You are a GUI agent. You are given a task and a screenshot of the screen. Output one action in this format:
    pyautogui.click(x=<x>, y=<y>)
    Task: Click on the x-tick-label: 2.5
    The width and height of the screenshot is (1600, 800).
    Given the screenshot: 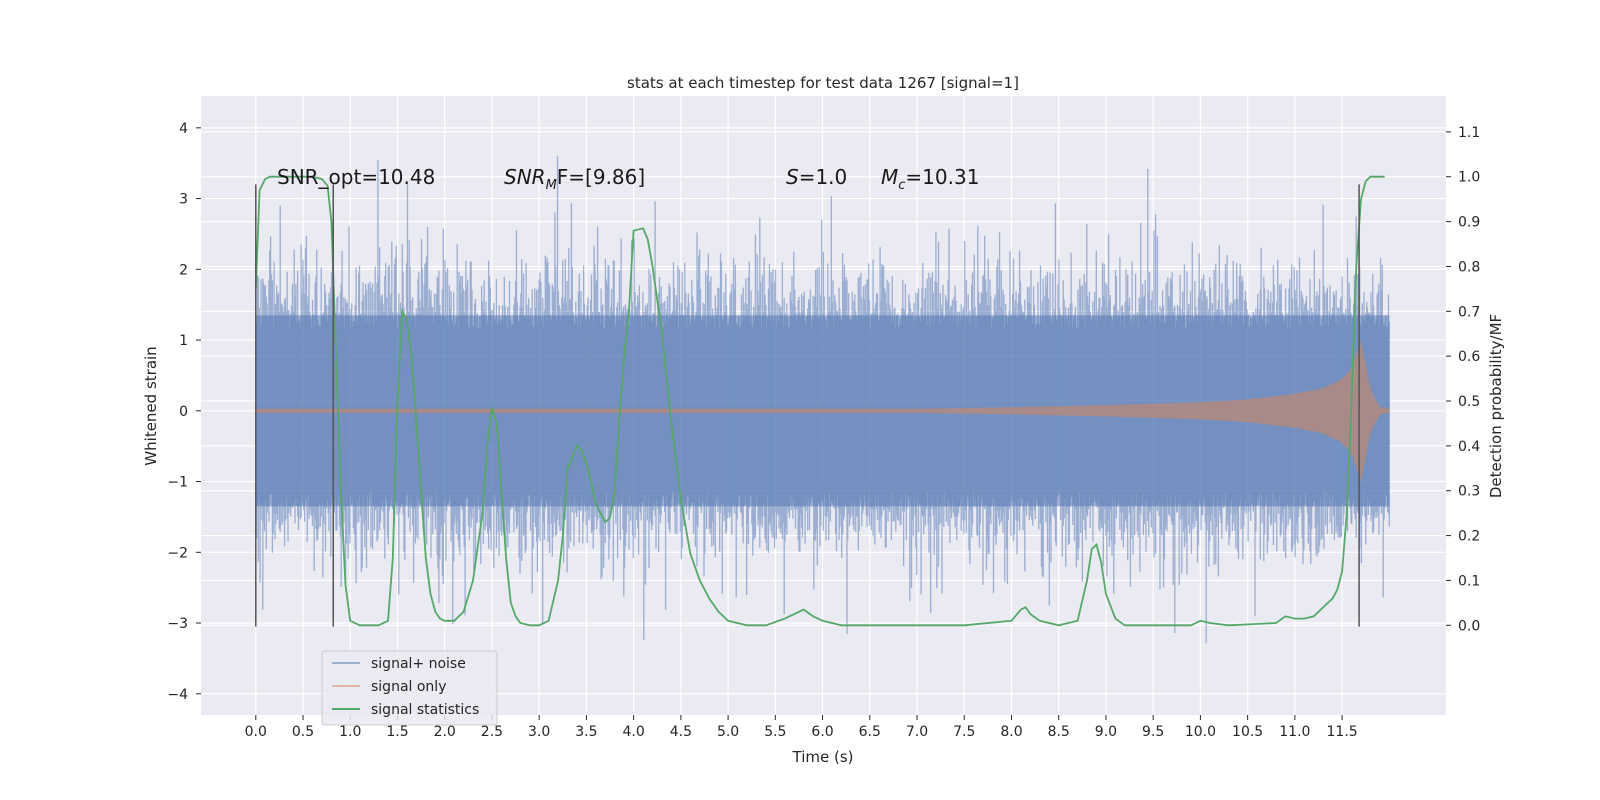 What is the action you would take?
    pyautogui.click(x=492, y=732)
    